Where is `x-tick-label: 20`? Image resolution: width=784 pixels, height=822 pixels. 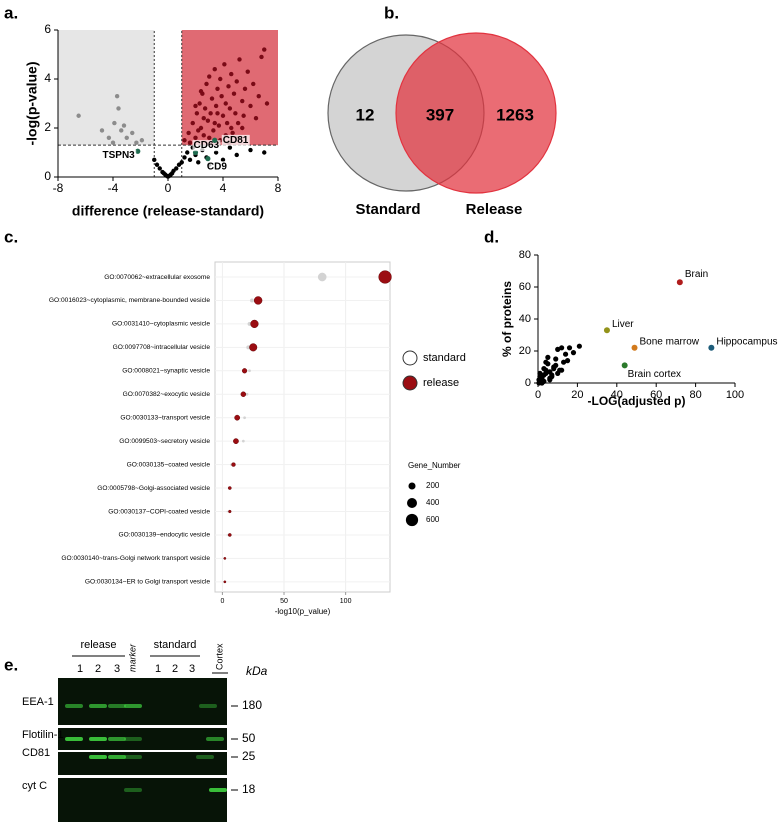 x-tick-label: 20 is located at coordinates (577, 395).